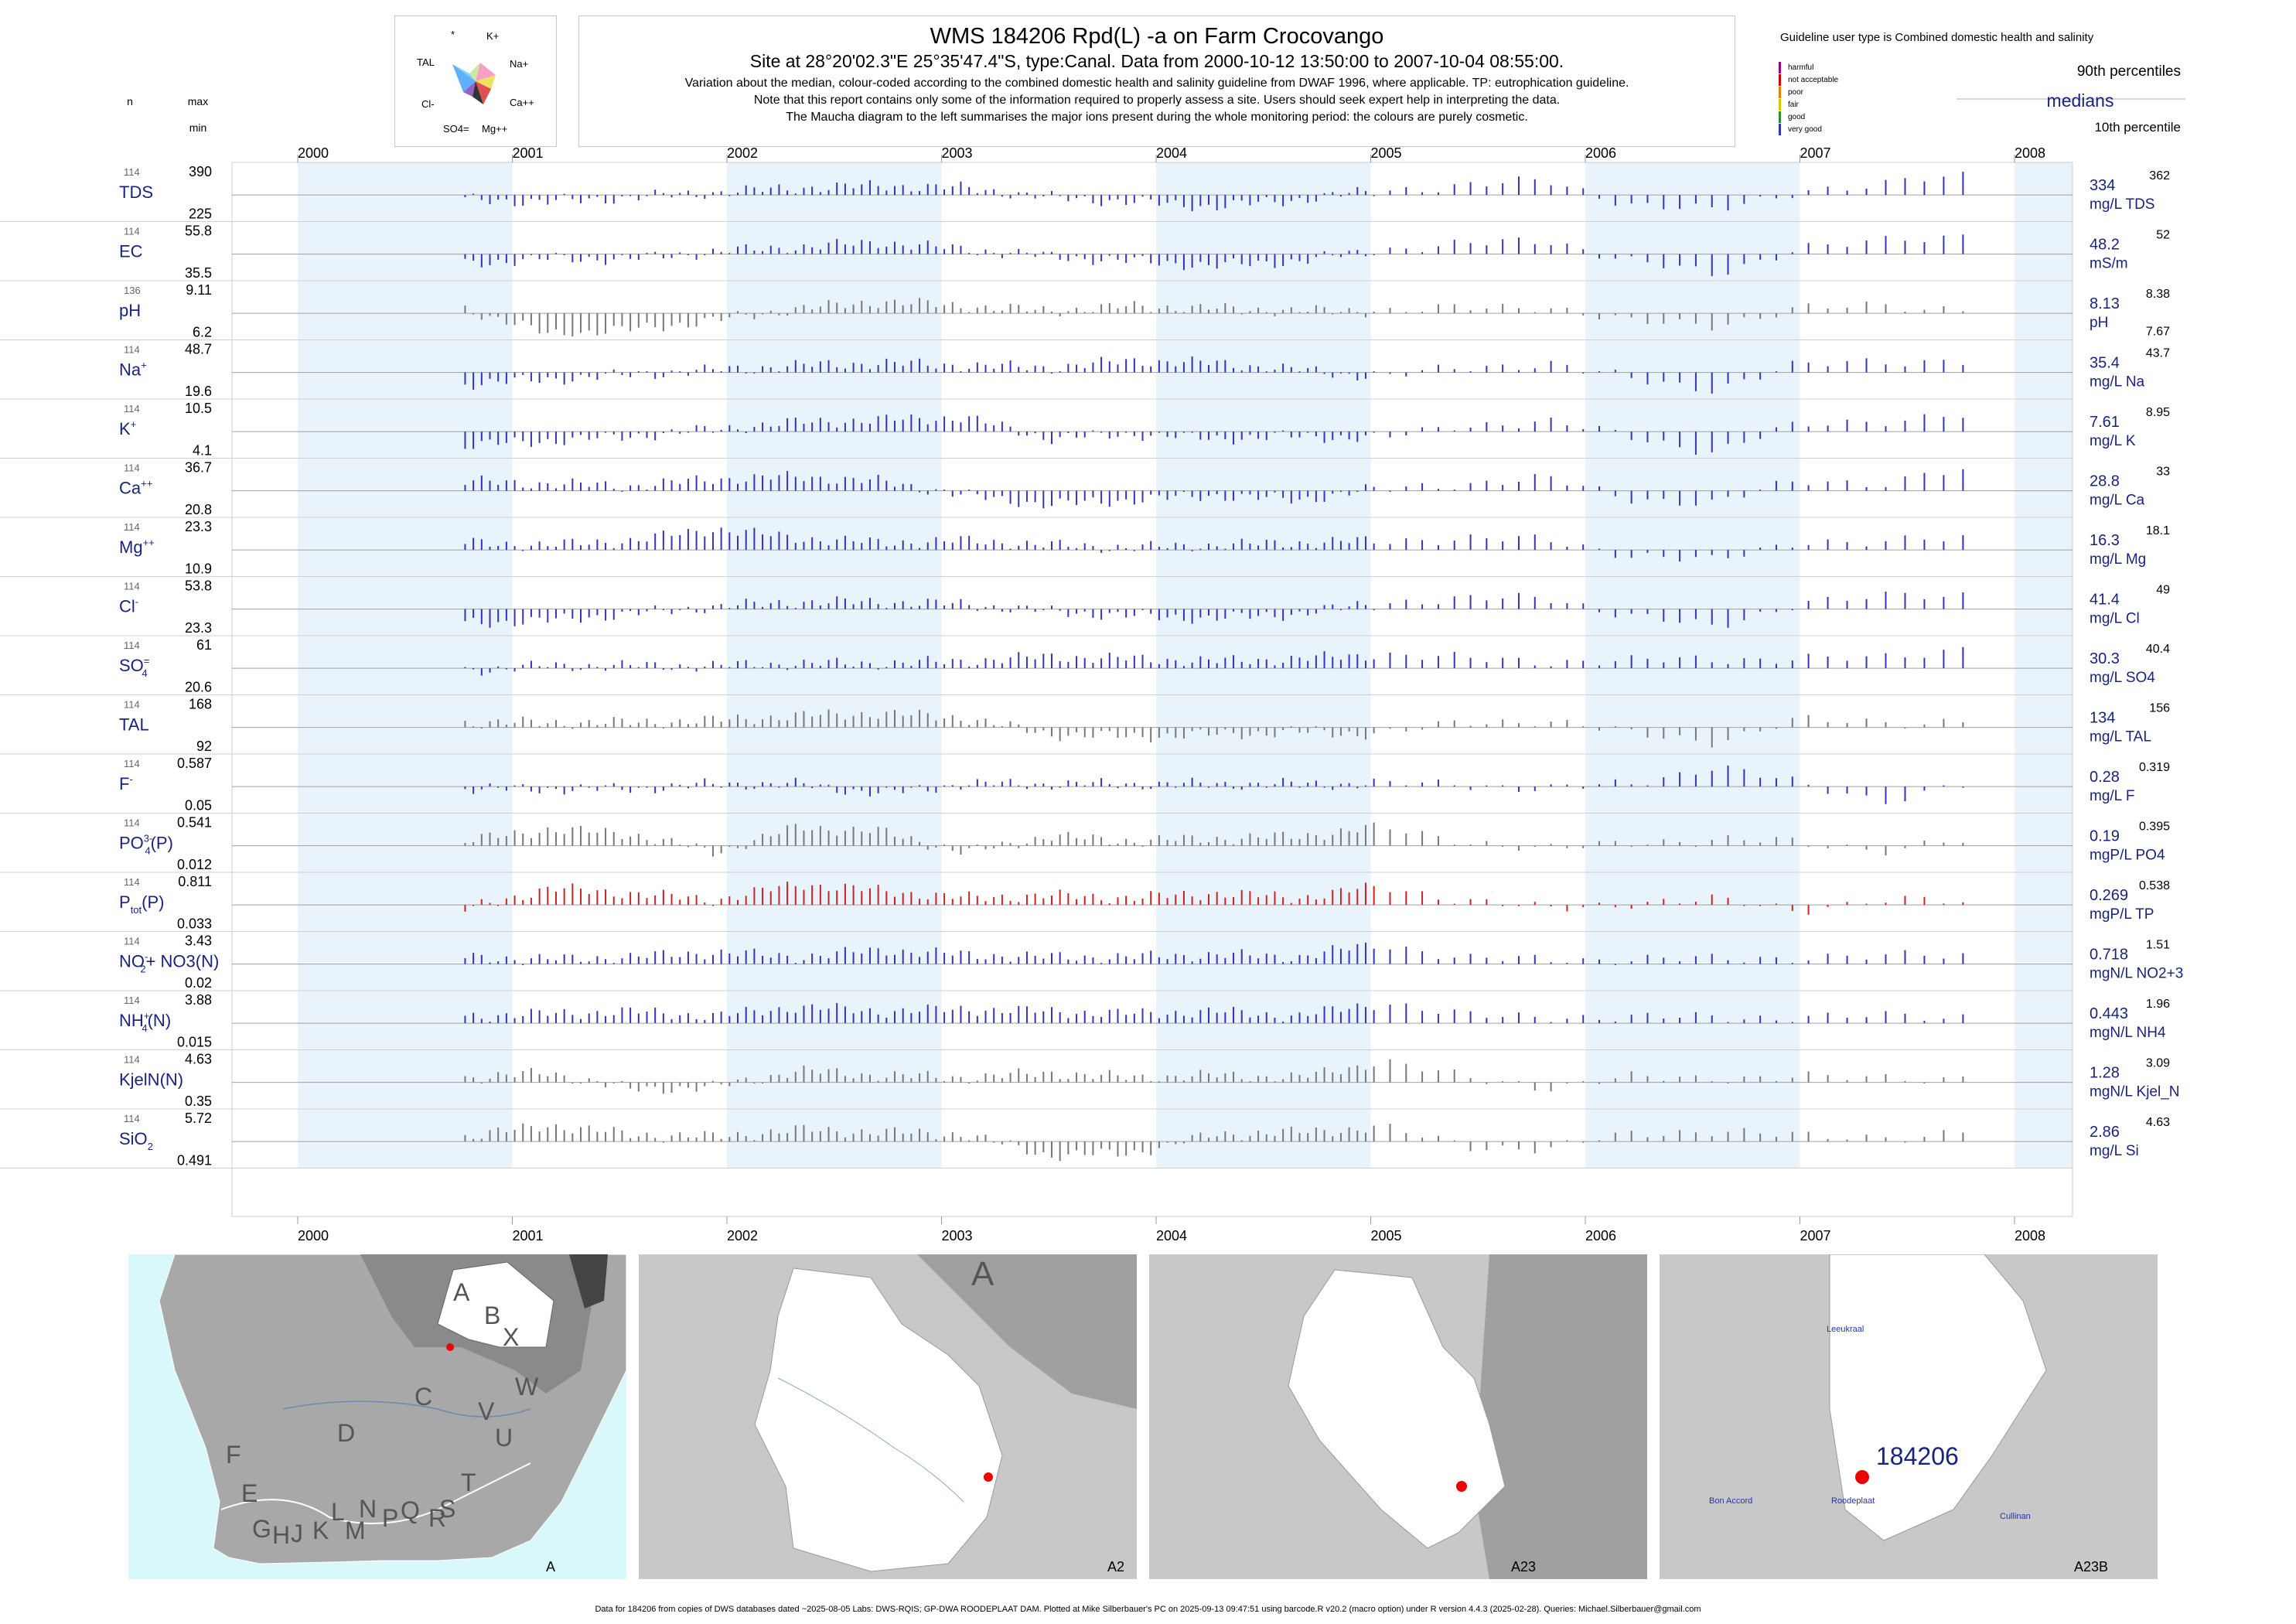 The width and height of the screenshot is (2296, 1624). Describe the element at coordinates (169, 963) in the screenshot. I see `row-label: NO-2+ NO3(N)` at that location.